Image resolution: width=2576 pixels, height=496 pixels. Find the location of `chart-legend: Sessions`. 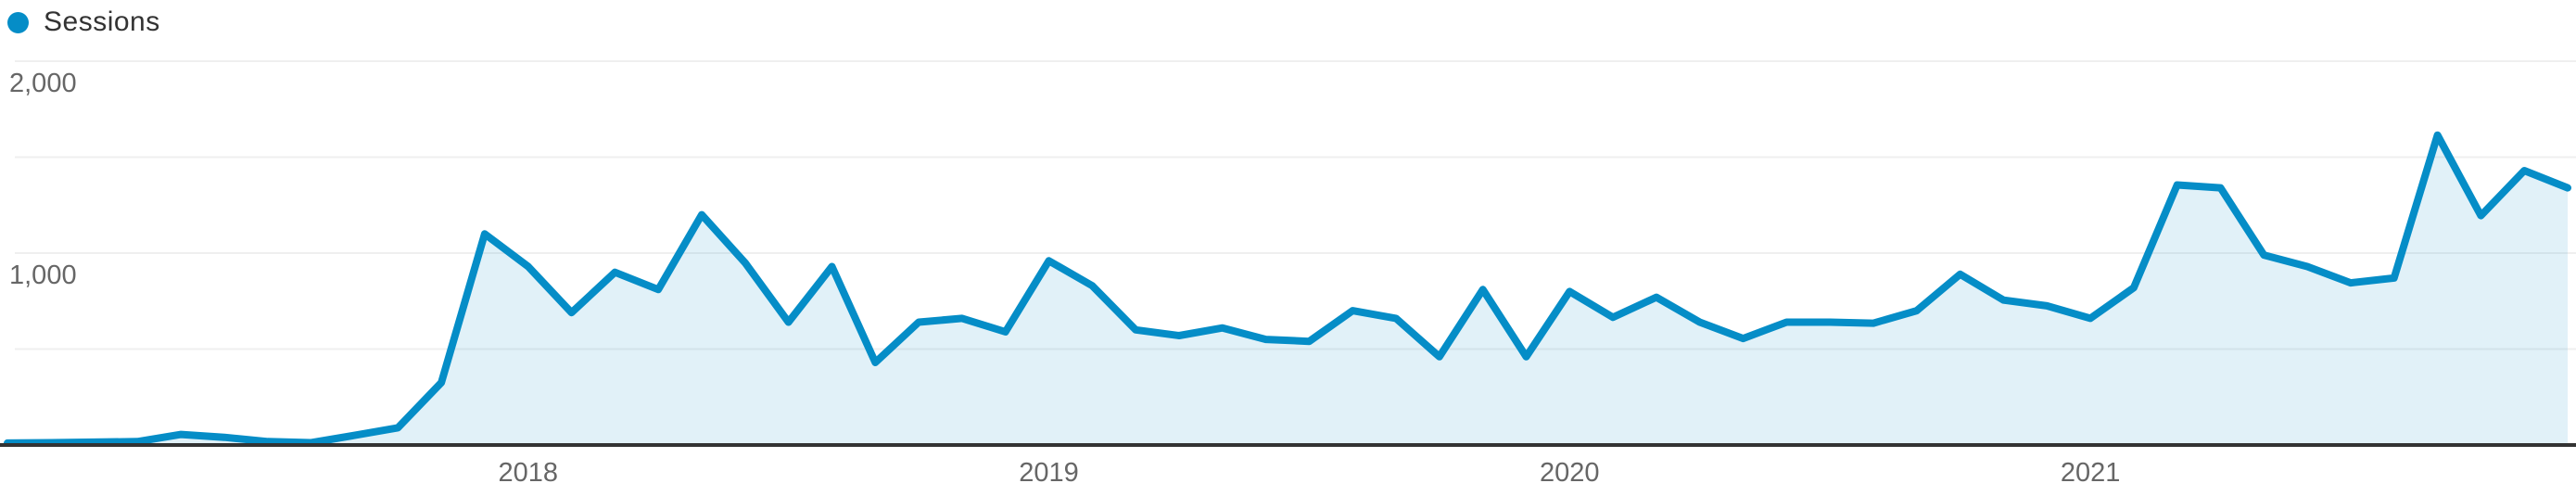

chart-legend: Sessions is located at coordinates (83, 22).